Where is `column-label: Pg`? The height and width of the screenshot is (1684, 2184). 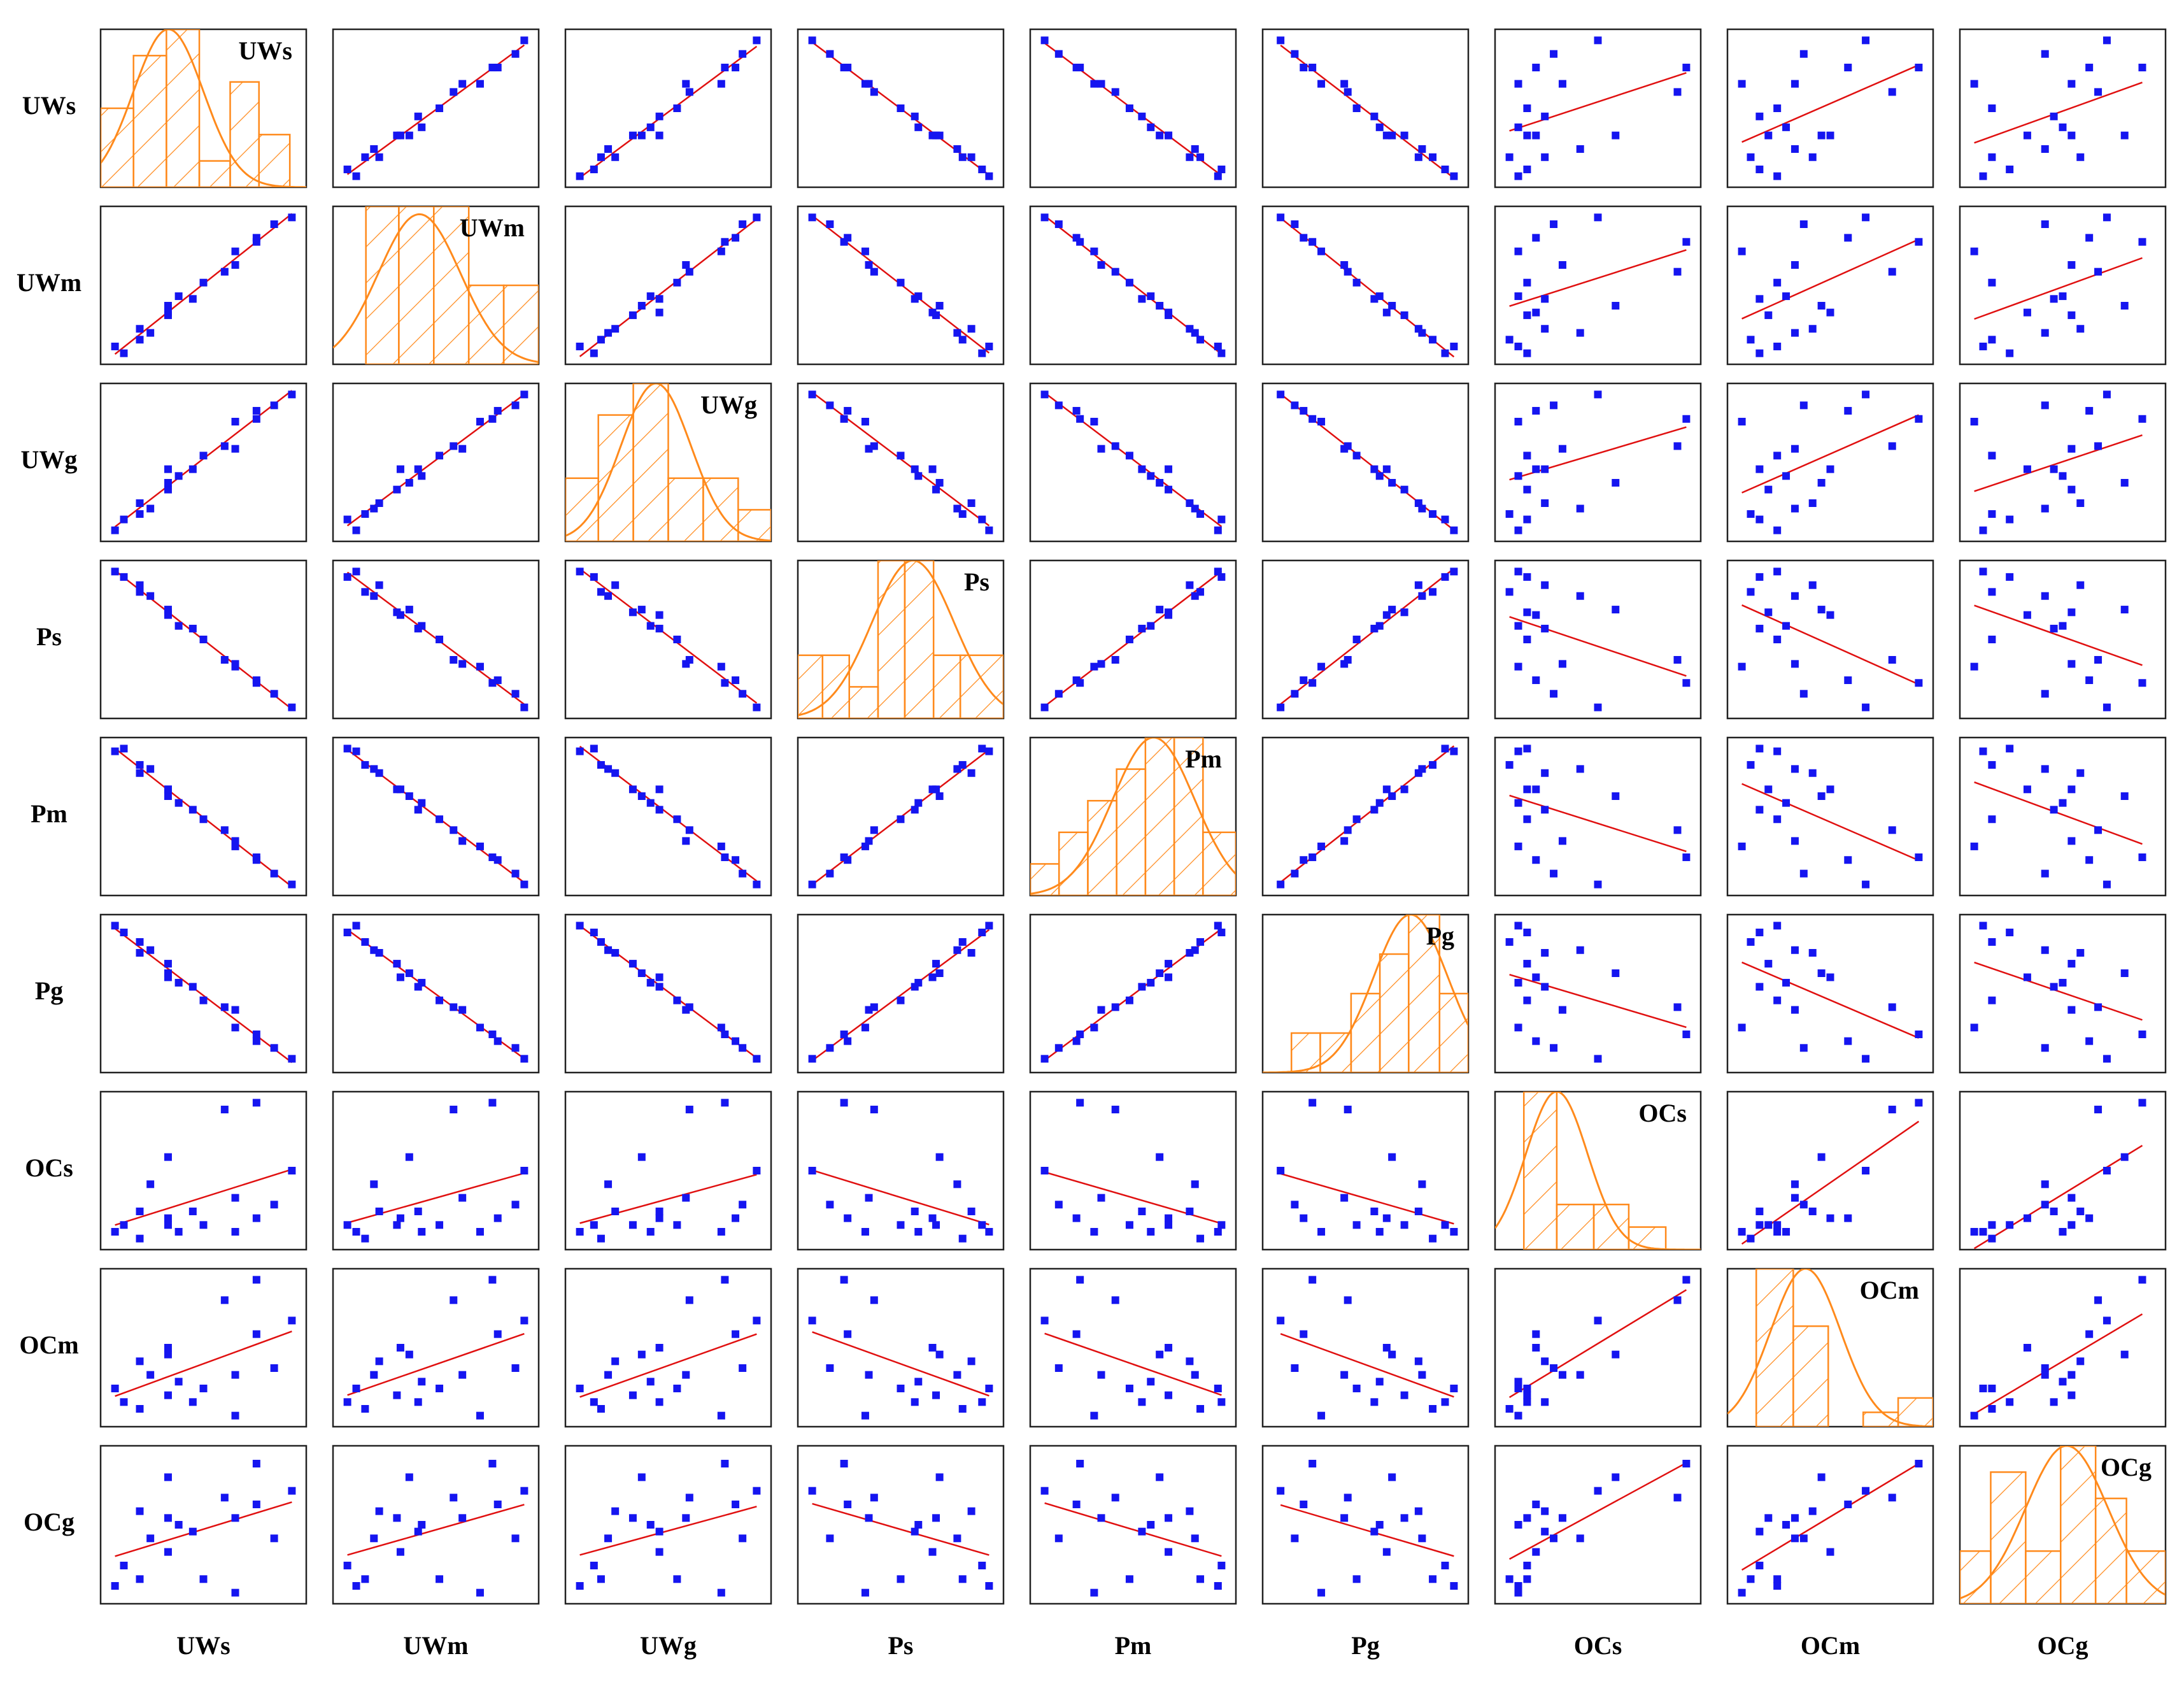 column-label: Pg is located at coordinates (1365, 1645).